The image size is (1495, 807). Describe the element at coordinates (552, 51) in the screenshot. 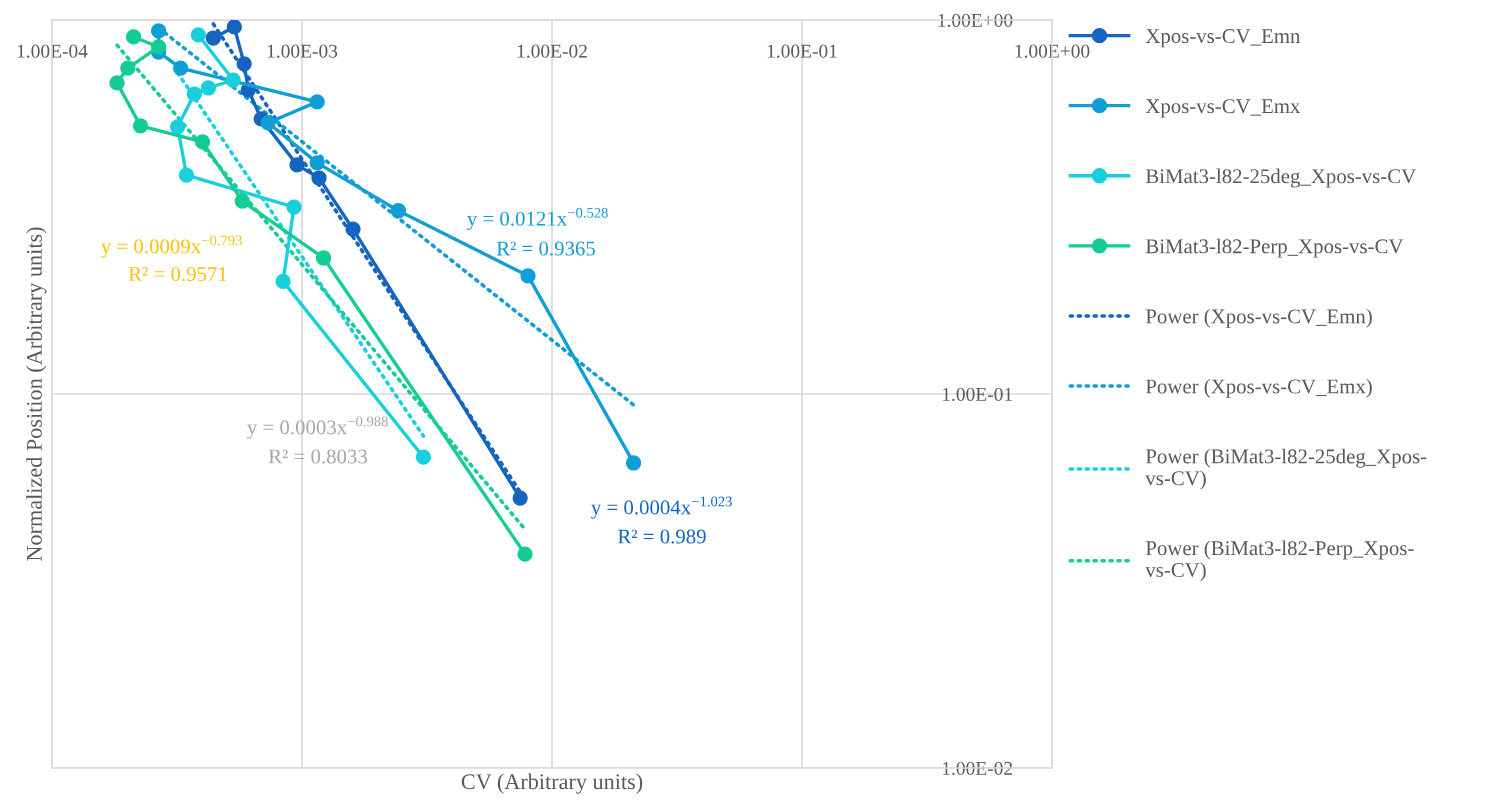

I see `x-tick-label: 1.00E-02` at that location.